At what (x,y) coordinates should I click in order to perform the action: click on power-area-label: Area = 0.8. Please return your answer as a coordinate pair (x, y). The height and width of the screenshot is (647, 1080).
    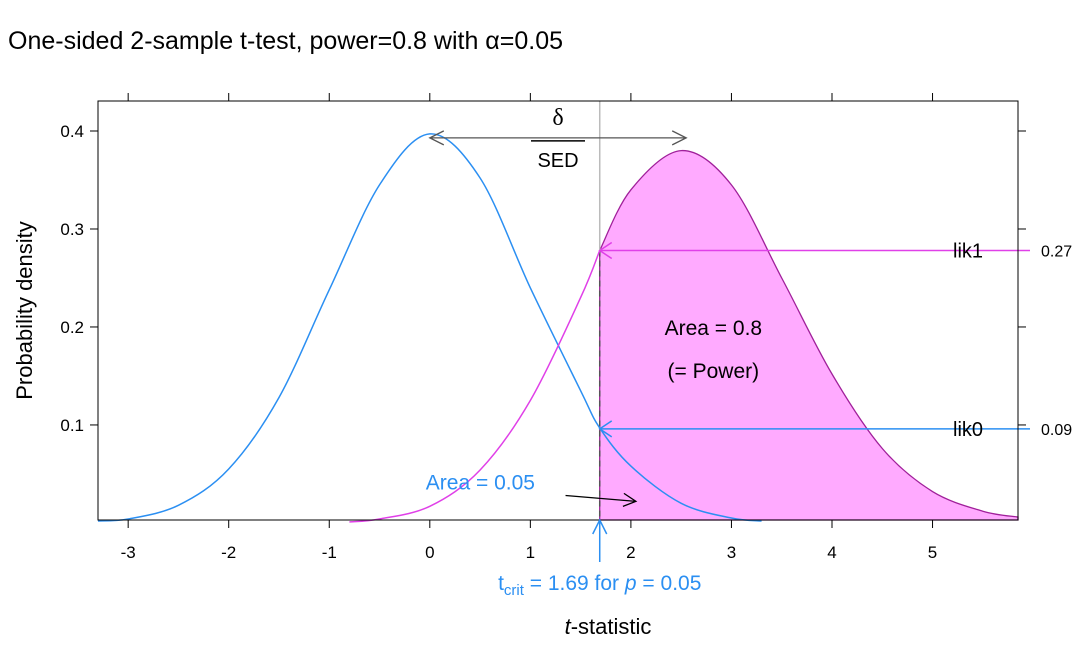
    Looking at the image, I should click on (713, 328).